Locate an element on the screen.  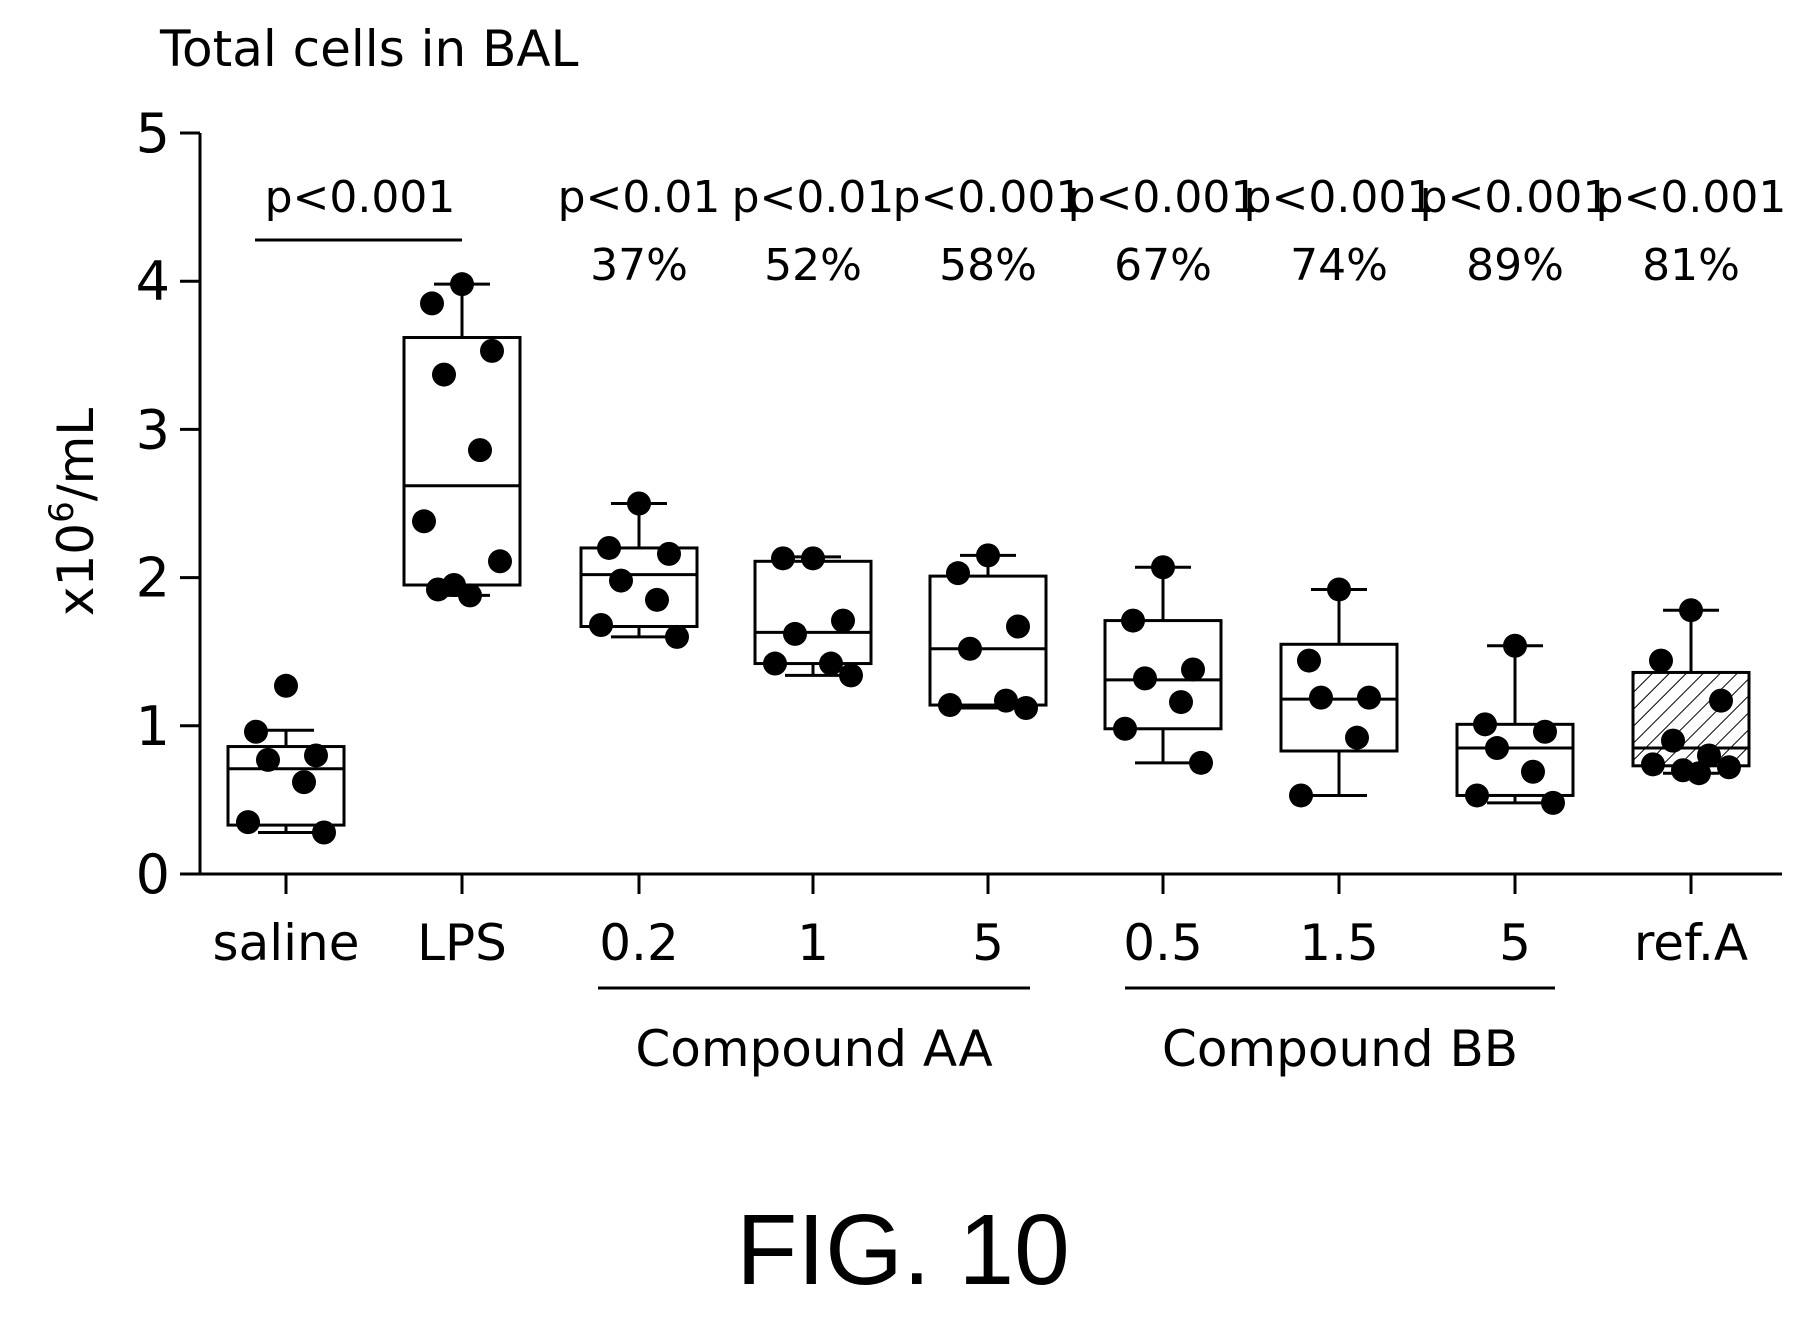
x-axis: salineLPS0.2150.51.55ref.A is located at coordinates (991, 923).